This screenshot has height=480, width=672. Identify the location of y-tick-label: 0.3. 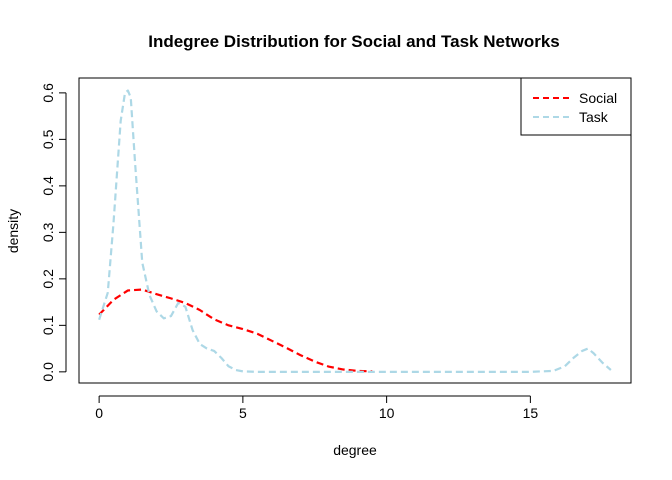
(48, 232).